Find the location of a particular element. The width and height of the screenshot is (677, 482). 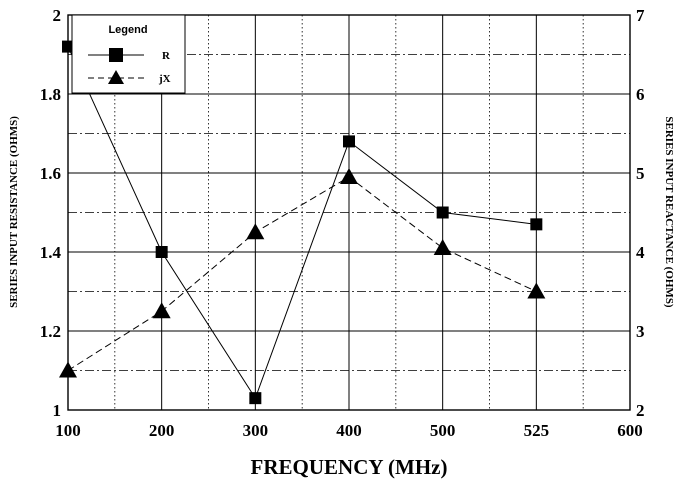

legend-box is located at coordinates (128, 54).